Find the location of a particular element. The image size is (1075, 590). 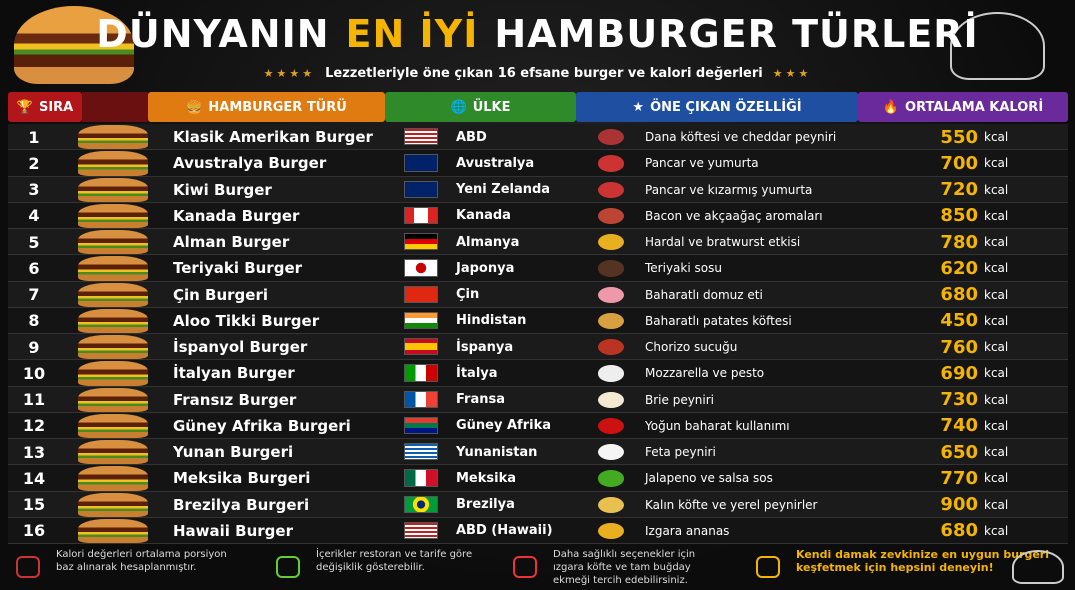

calorie-value: 730 is located at coordinates (959, 400).